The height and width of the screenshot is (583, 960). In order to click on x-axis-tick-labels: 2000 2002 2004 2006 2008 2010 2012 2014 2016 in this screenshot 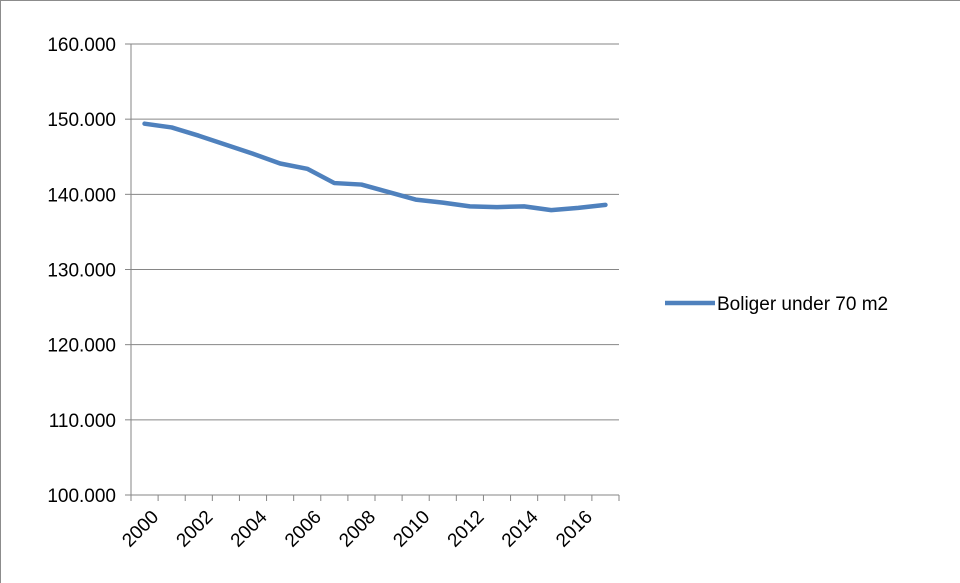, I will do `click(357, 528)`.